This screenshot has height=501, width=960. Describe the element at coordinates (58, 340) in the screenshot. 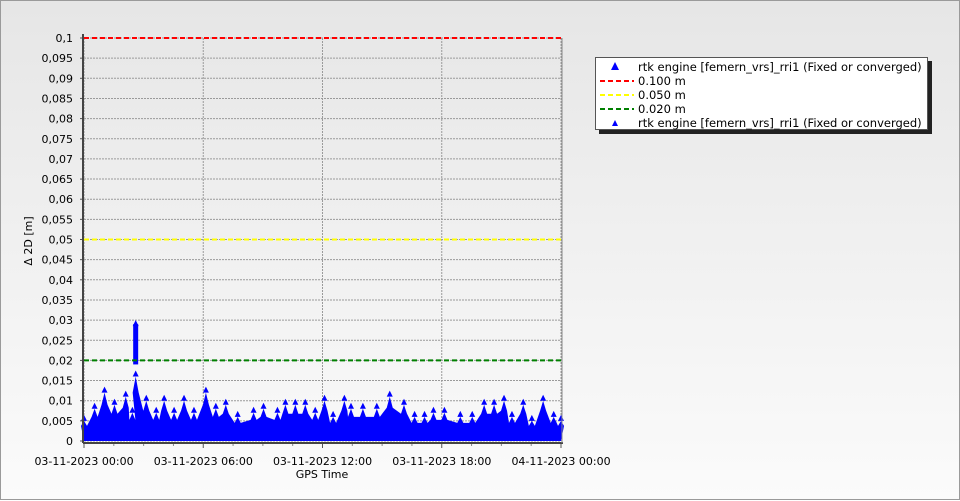

I see `y-tick-label: 0,025` at that location.